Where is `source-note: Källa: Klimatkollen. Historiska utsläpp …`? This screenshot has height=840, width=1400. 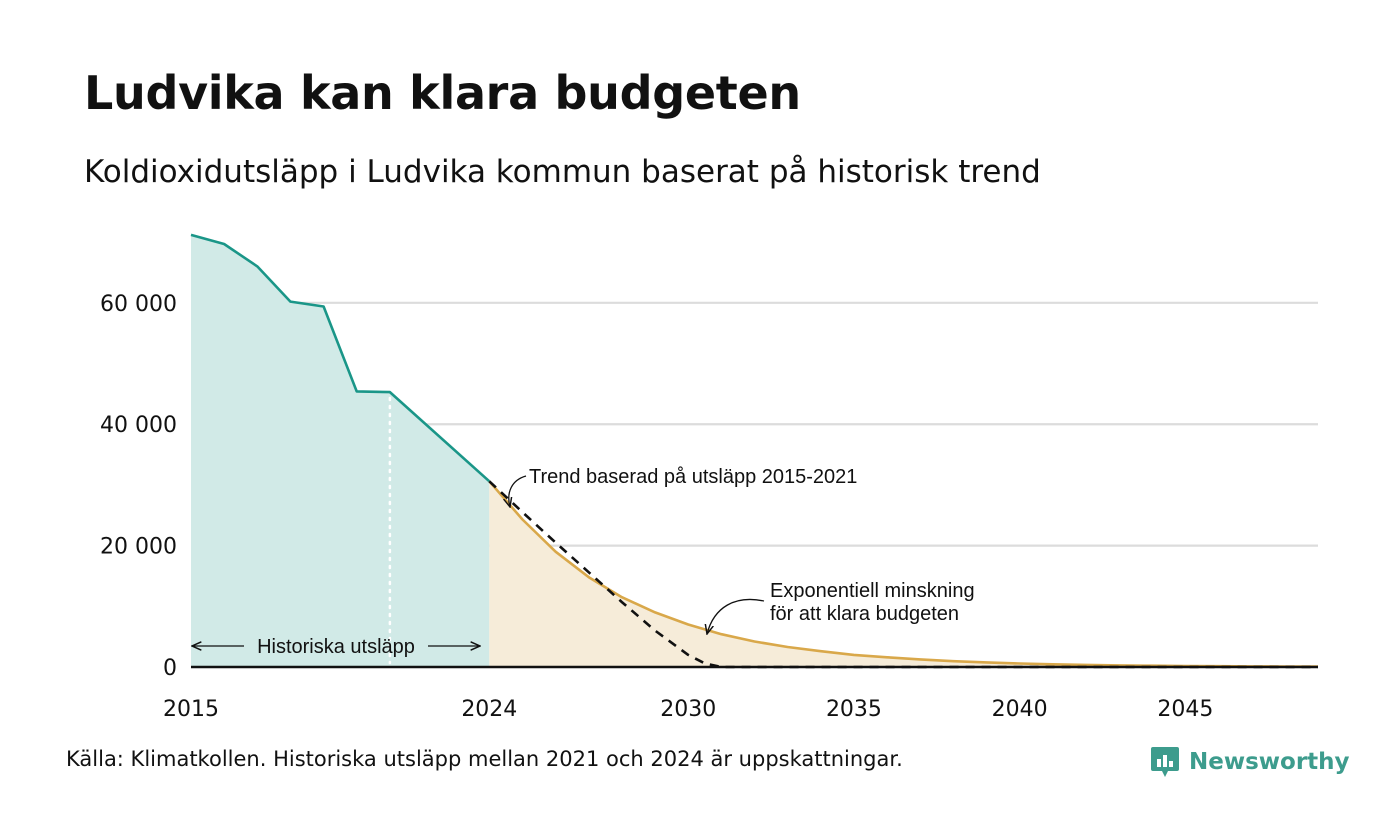 source-note: Källa: Klimatkollen. Historiska utsläpp … is located at coordinates (484, 759).